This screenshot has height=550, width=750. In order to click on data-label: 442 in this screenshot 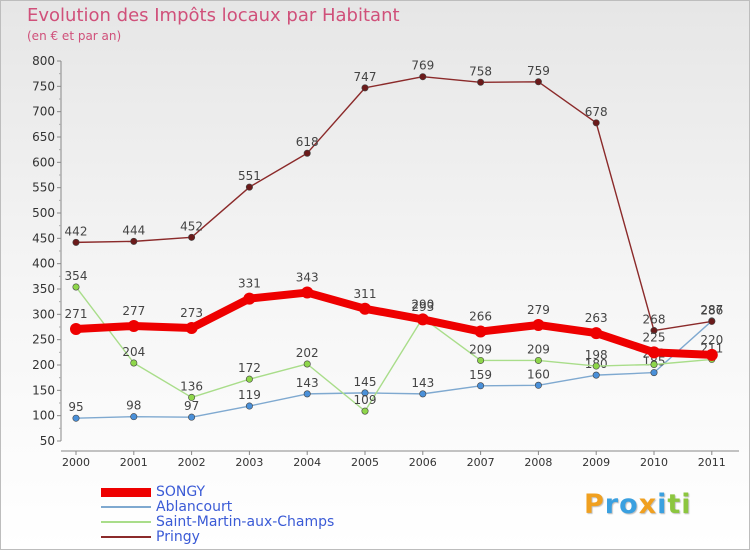, I will do `click(76, 231)`.